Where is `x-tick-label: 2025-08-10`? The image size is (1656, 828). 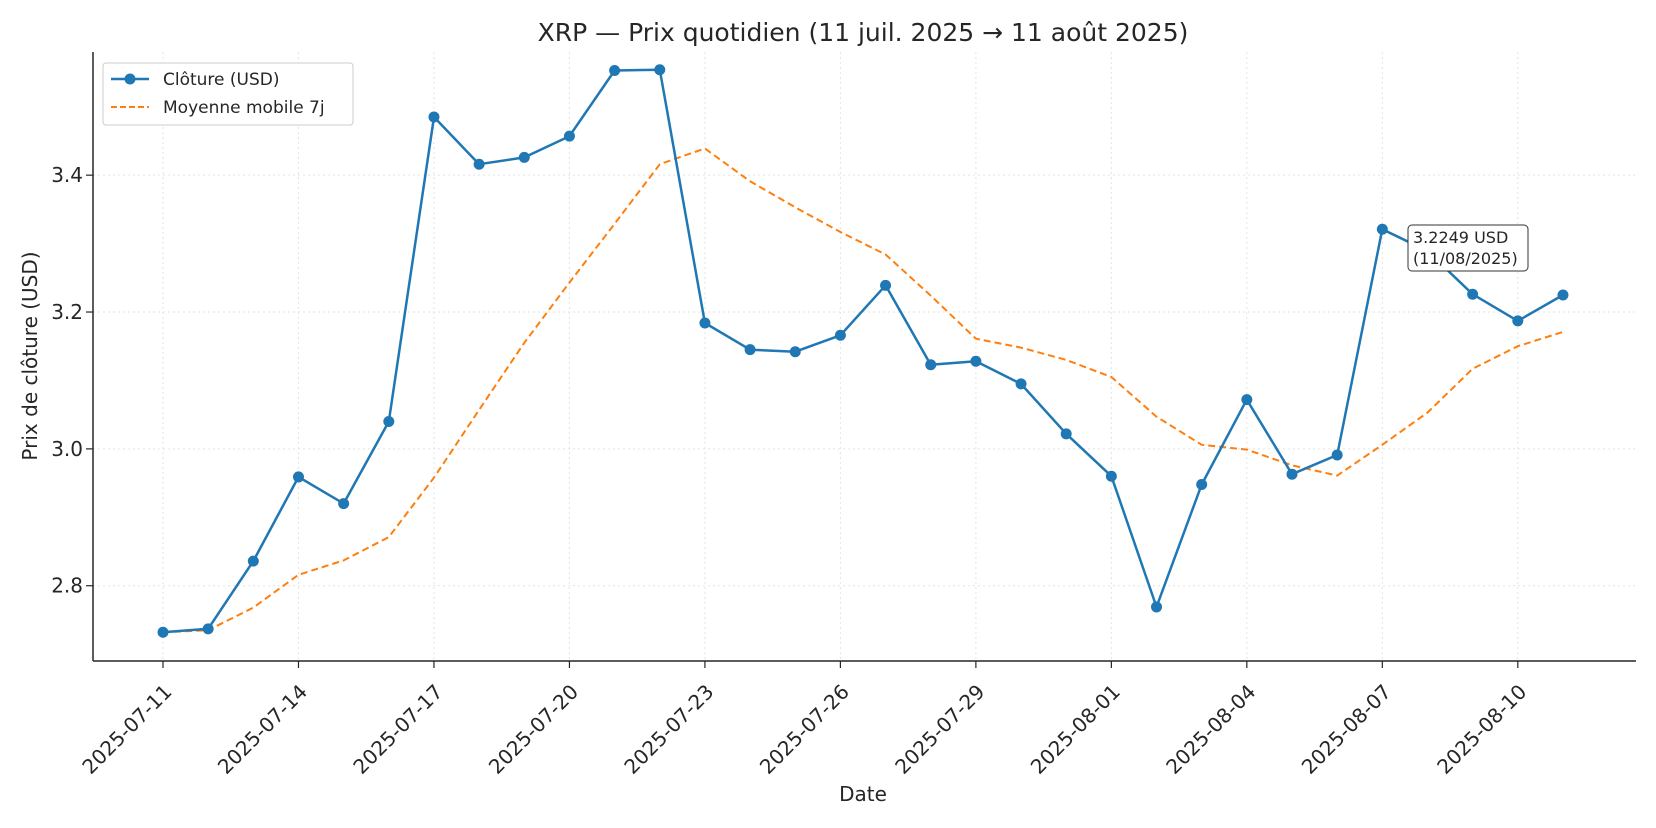
x-tick-label: 2025-08-10 is located at coordinates (1481, 729).